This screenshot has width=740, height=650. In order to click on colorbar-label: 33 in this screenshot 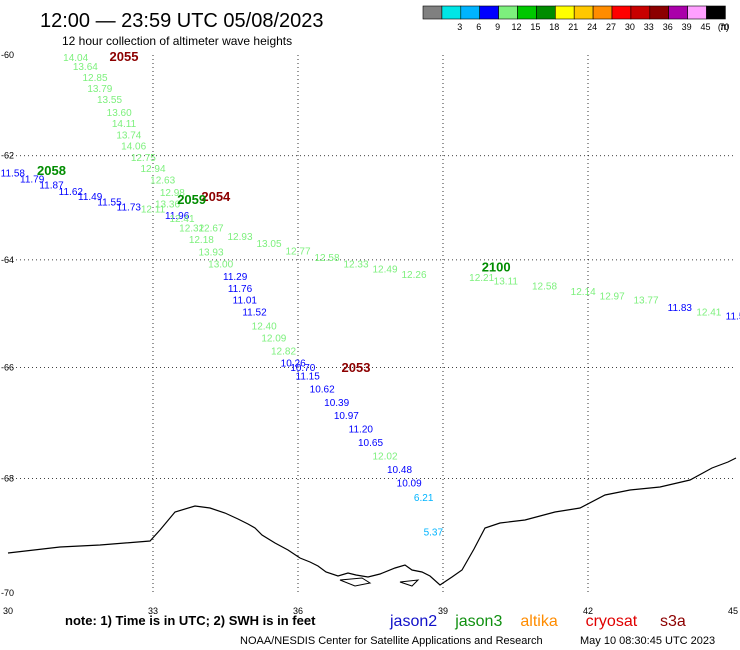, I will do `click(649, 27)`.